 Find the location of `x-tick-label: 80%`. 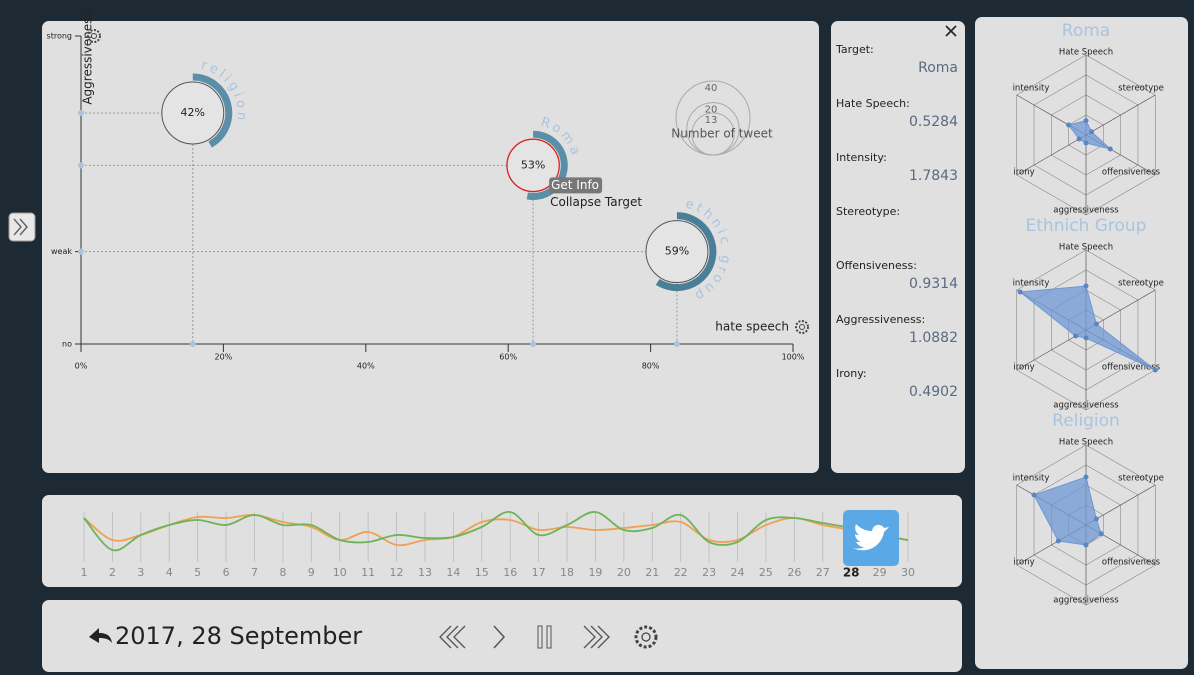

x-tick-label: 80% is located at coordinates (651, 366).